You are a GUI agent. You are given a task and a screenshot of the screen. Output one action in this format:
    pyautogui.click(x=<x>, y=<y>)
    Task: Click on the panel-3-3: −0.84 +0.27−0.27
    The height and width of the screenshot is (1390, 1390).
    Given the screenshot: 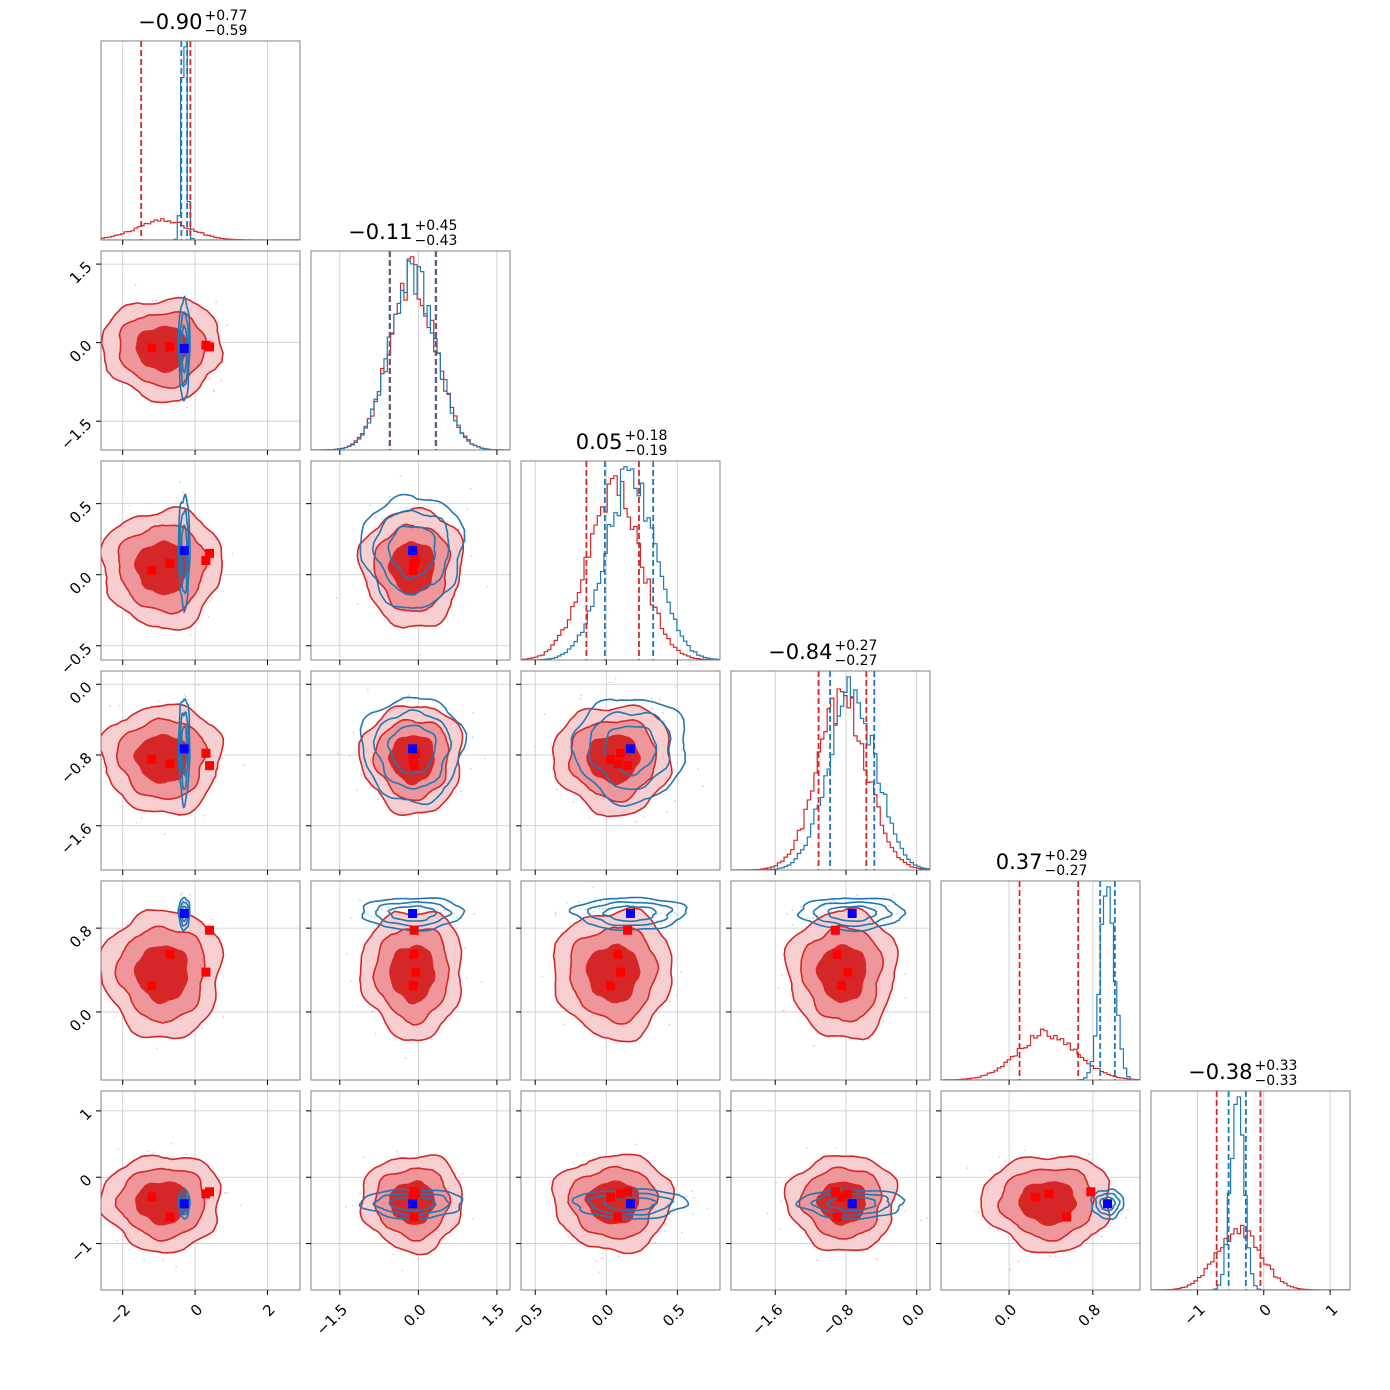 What is the action you would take?
    pyautogui.click(x=830, y=756)
    